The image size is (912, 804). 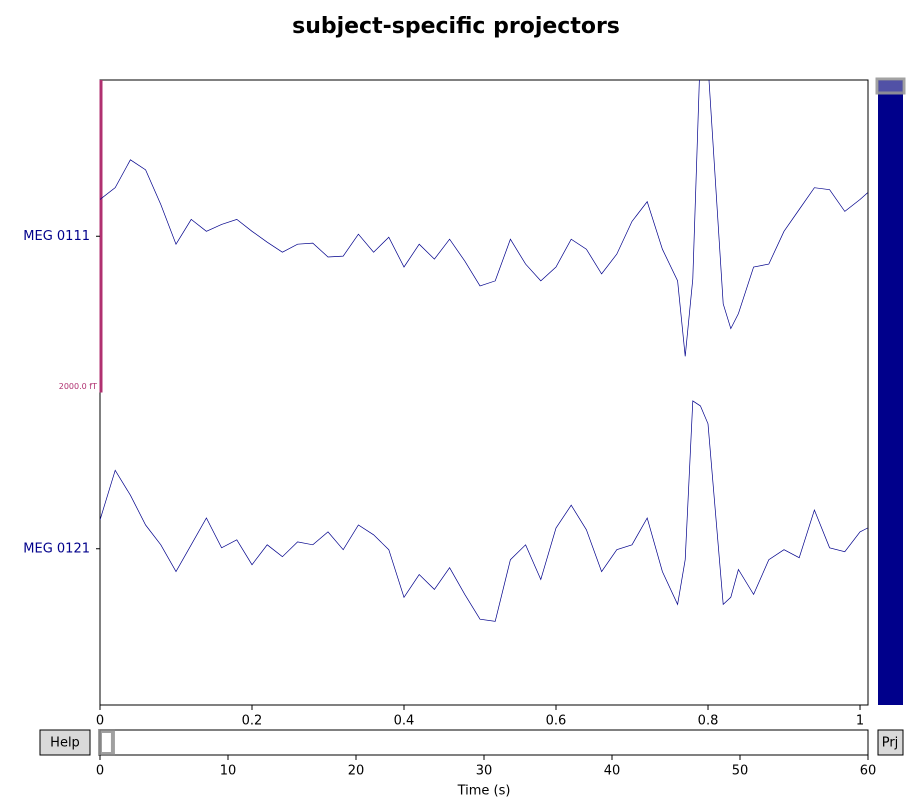 I want to click on projector-label: Prj, so click(x=890, y=743).